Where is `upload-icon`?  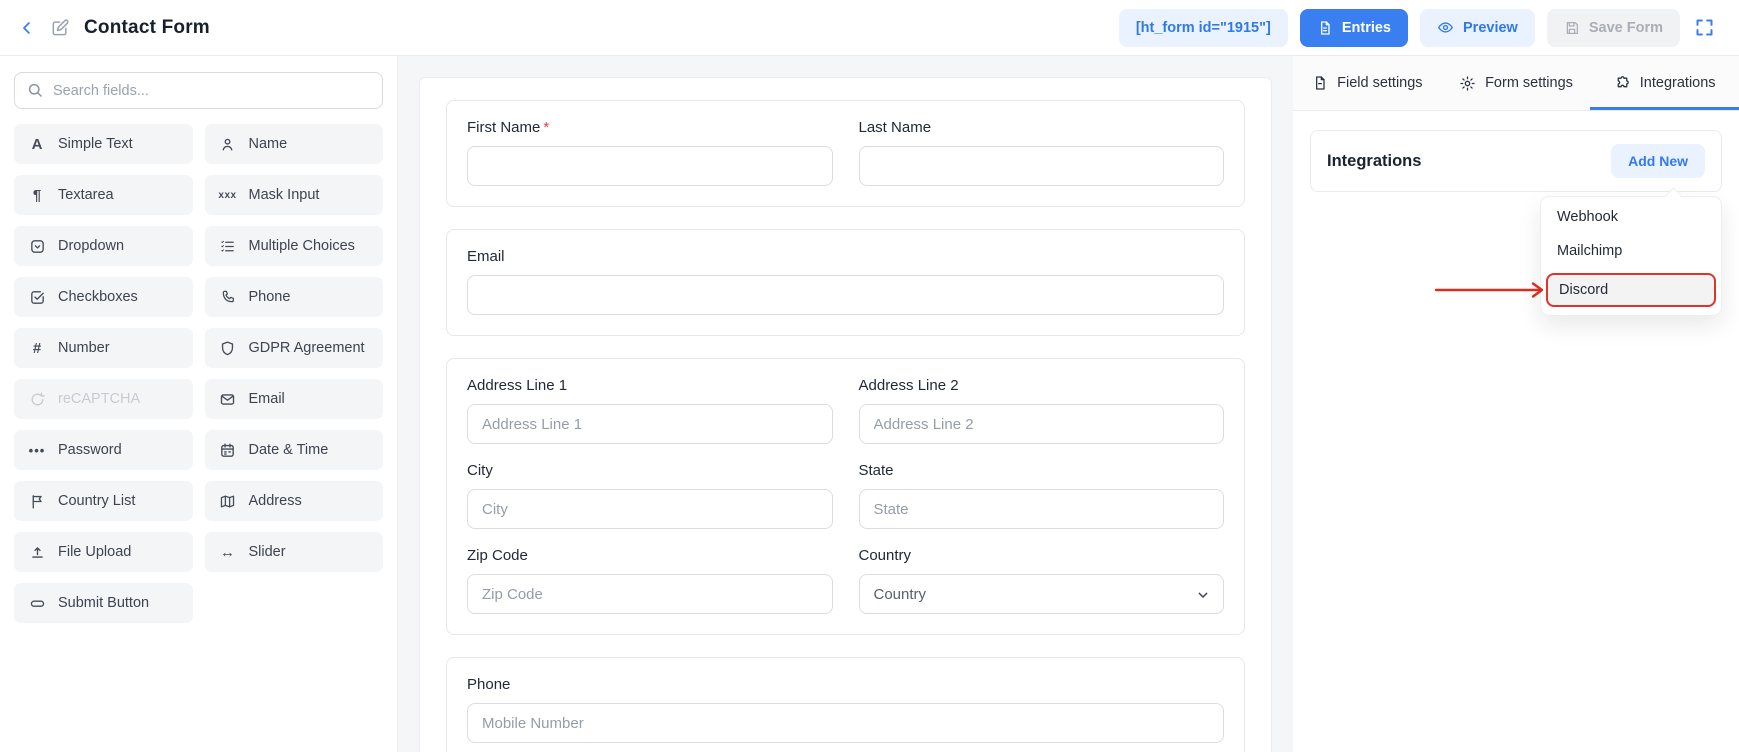
upload-icon is located at coordinates (37, 552).